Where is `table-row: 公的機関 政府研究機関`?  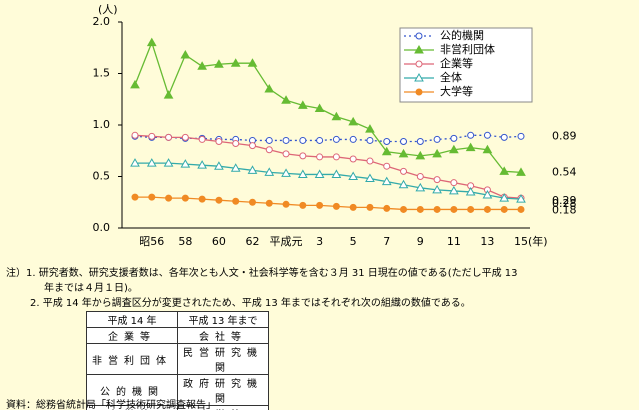
table-row: 公的機関 政府研究機関 is located at coordinates (177, 390).